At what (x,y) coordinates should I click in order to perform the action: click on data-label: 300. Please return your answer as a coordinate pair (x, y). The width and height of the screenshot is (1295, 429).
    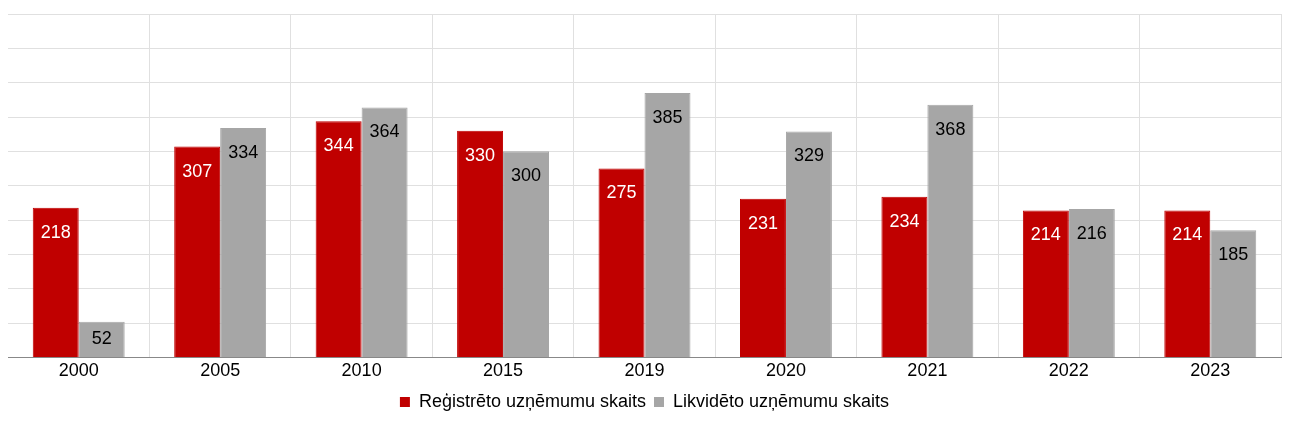
    Looking at the image, I should click on (526, 175).